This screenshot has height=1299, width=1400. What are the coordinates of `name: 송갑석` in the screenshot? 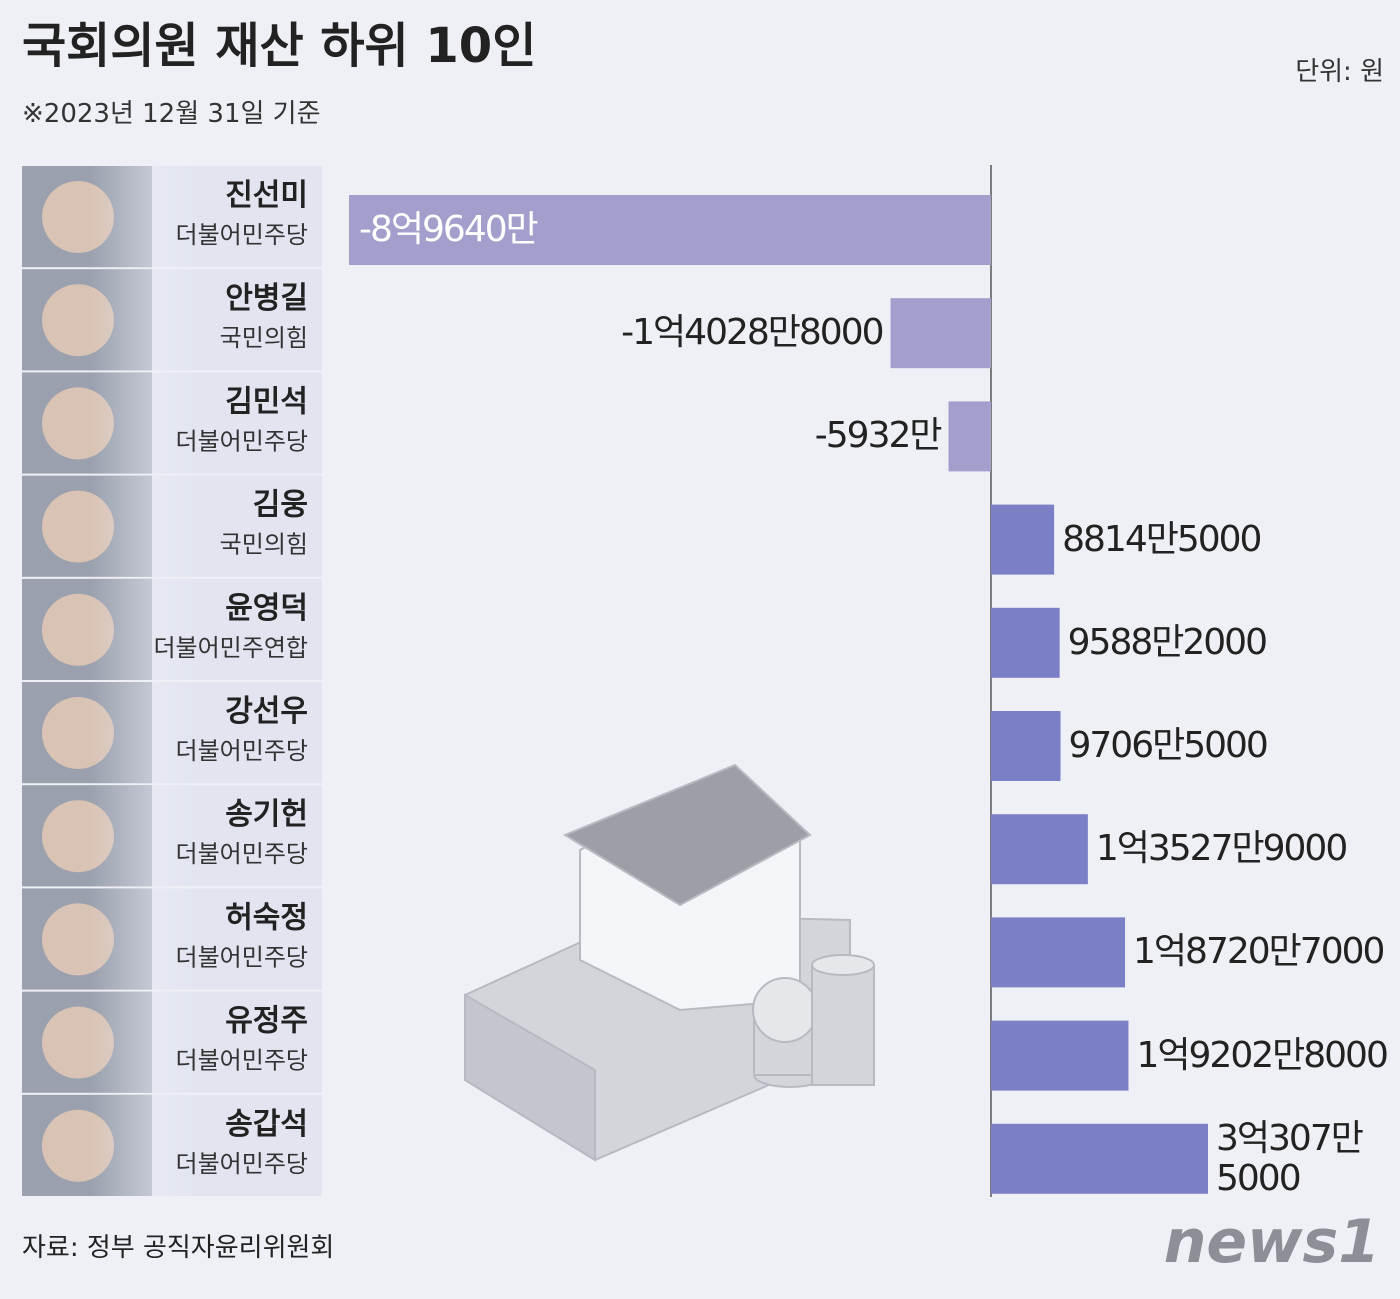 It's located at (266, 1124).